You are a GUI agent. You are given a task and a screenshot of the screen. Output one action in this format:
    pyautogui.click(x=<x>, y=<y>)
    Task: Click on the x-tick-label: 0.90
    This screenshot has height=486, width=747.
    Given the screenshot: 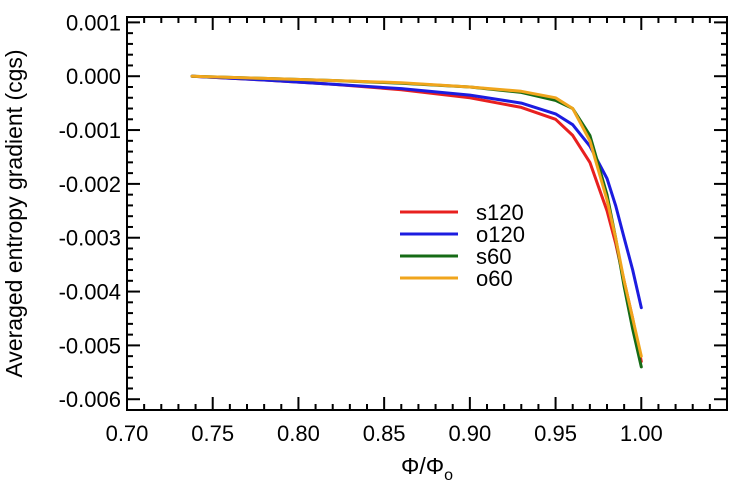 What is the action you would take?
    pyautogui.click(x=469, y=433)
    